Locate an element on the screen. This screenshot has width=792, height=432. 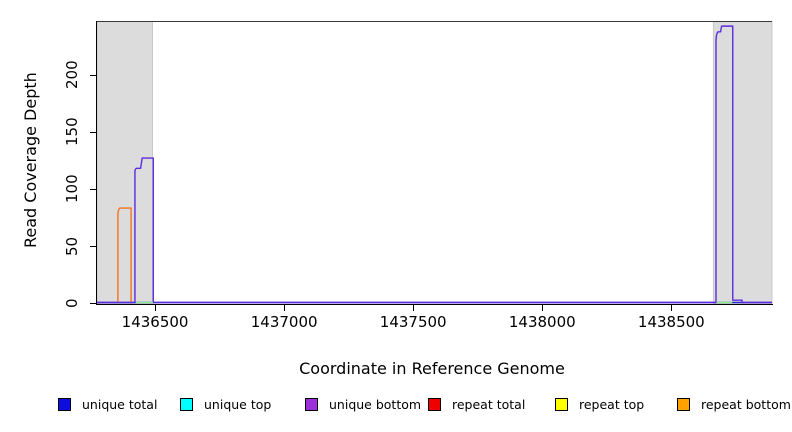
legend-label: unique bottom is located at coordinates (375, 404).